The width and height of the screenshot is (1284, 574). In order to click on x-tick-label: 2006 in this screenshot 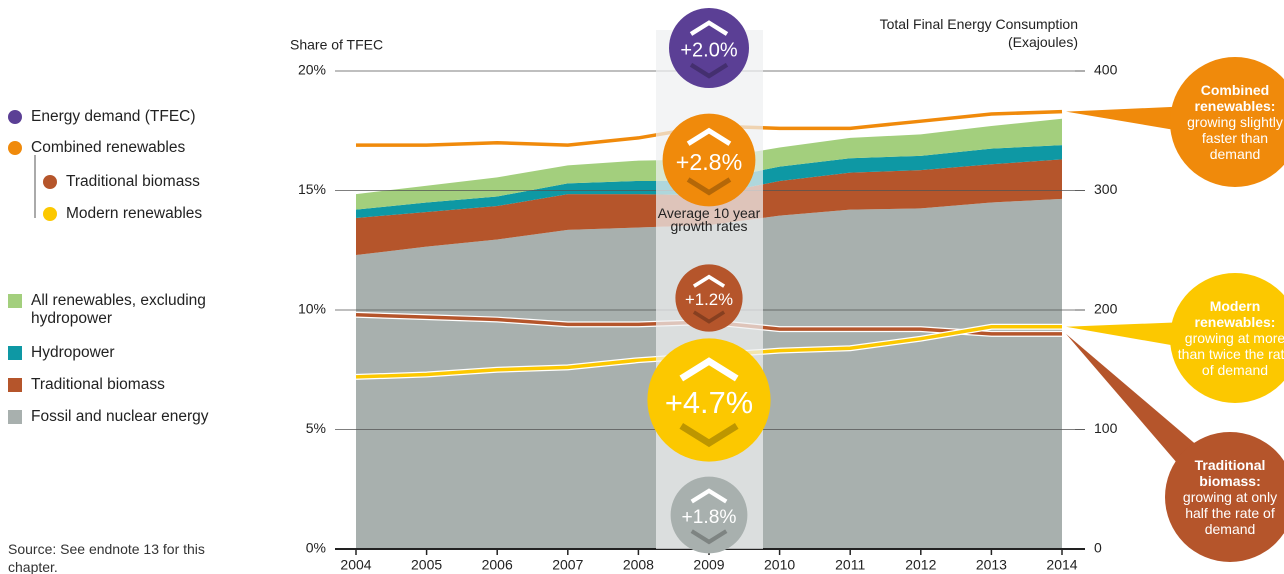, I will do `click(497, 565)`.